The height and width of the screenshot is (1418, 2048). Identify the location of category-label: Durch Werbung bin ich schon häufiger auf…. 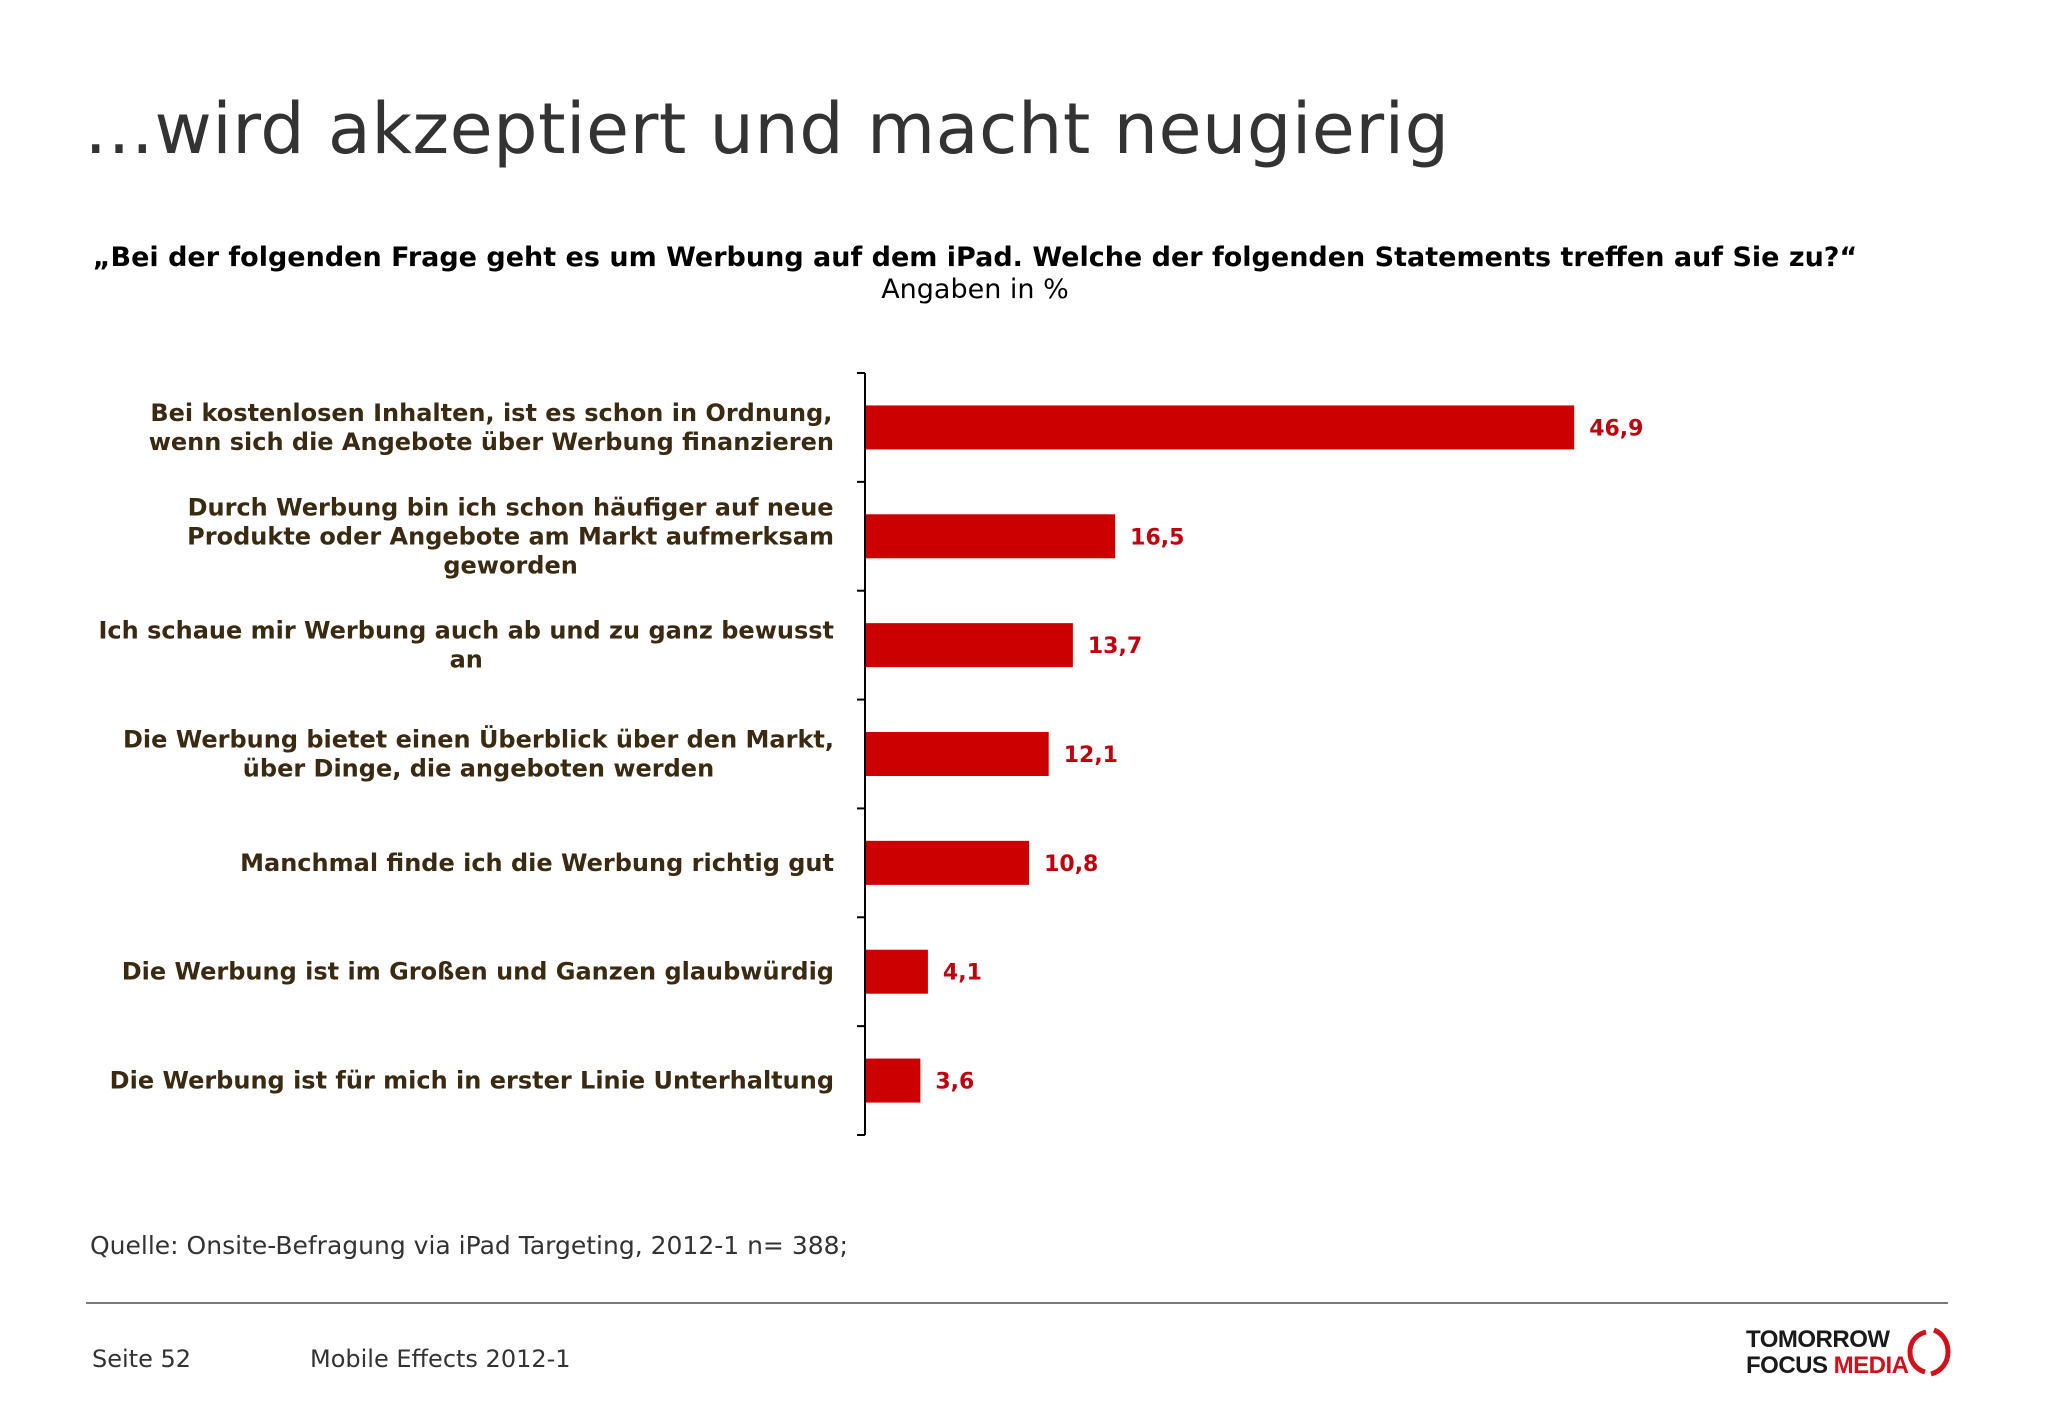
(510, 536).